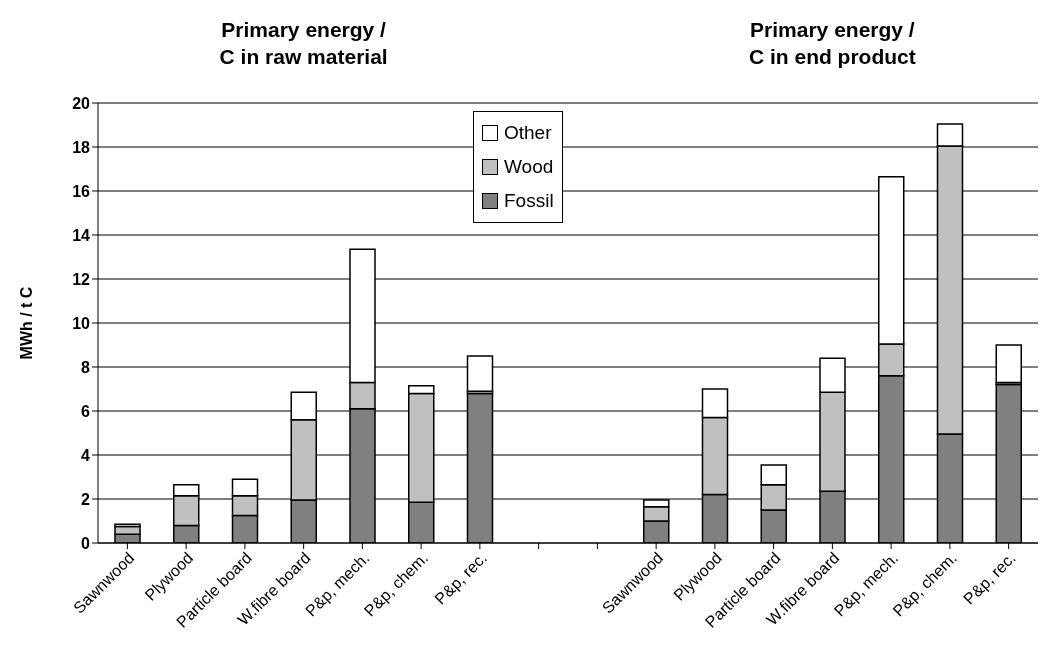 This screenshot has height=664, width=1057. I want to click on y-axis-title: MWh / t C, so click(26, 323).